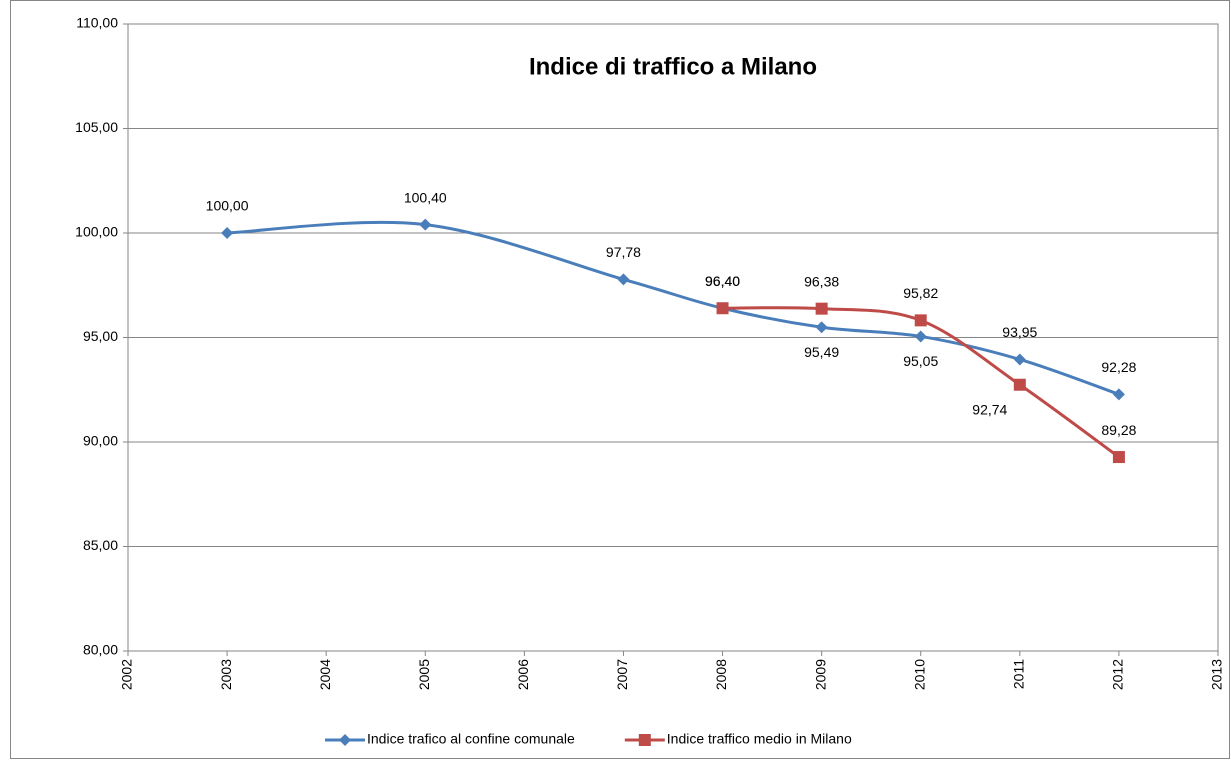 The image size is (1231, 760). I want to click on data-label: 96,40, so click(722, 281).